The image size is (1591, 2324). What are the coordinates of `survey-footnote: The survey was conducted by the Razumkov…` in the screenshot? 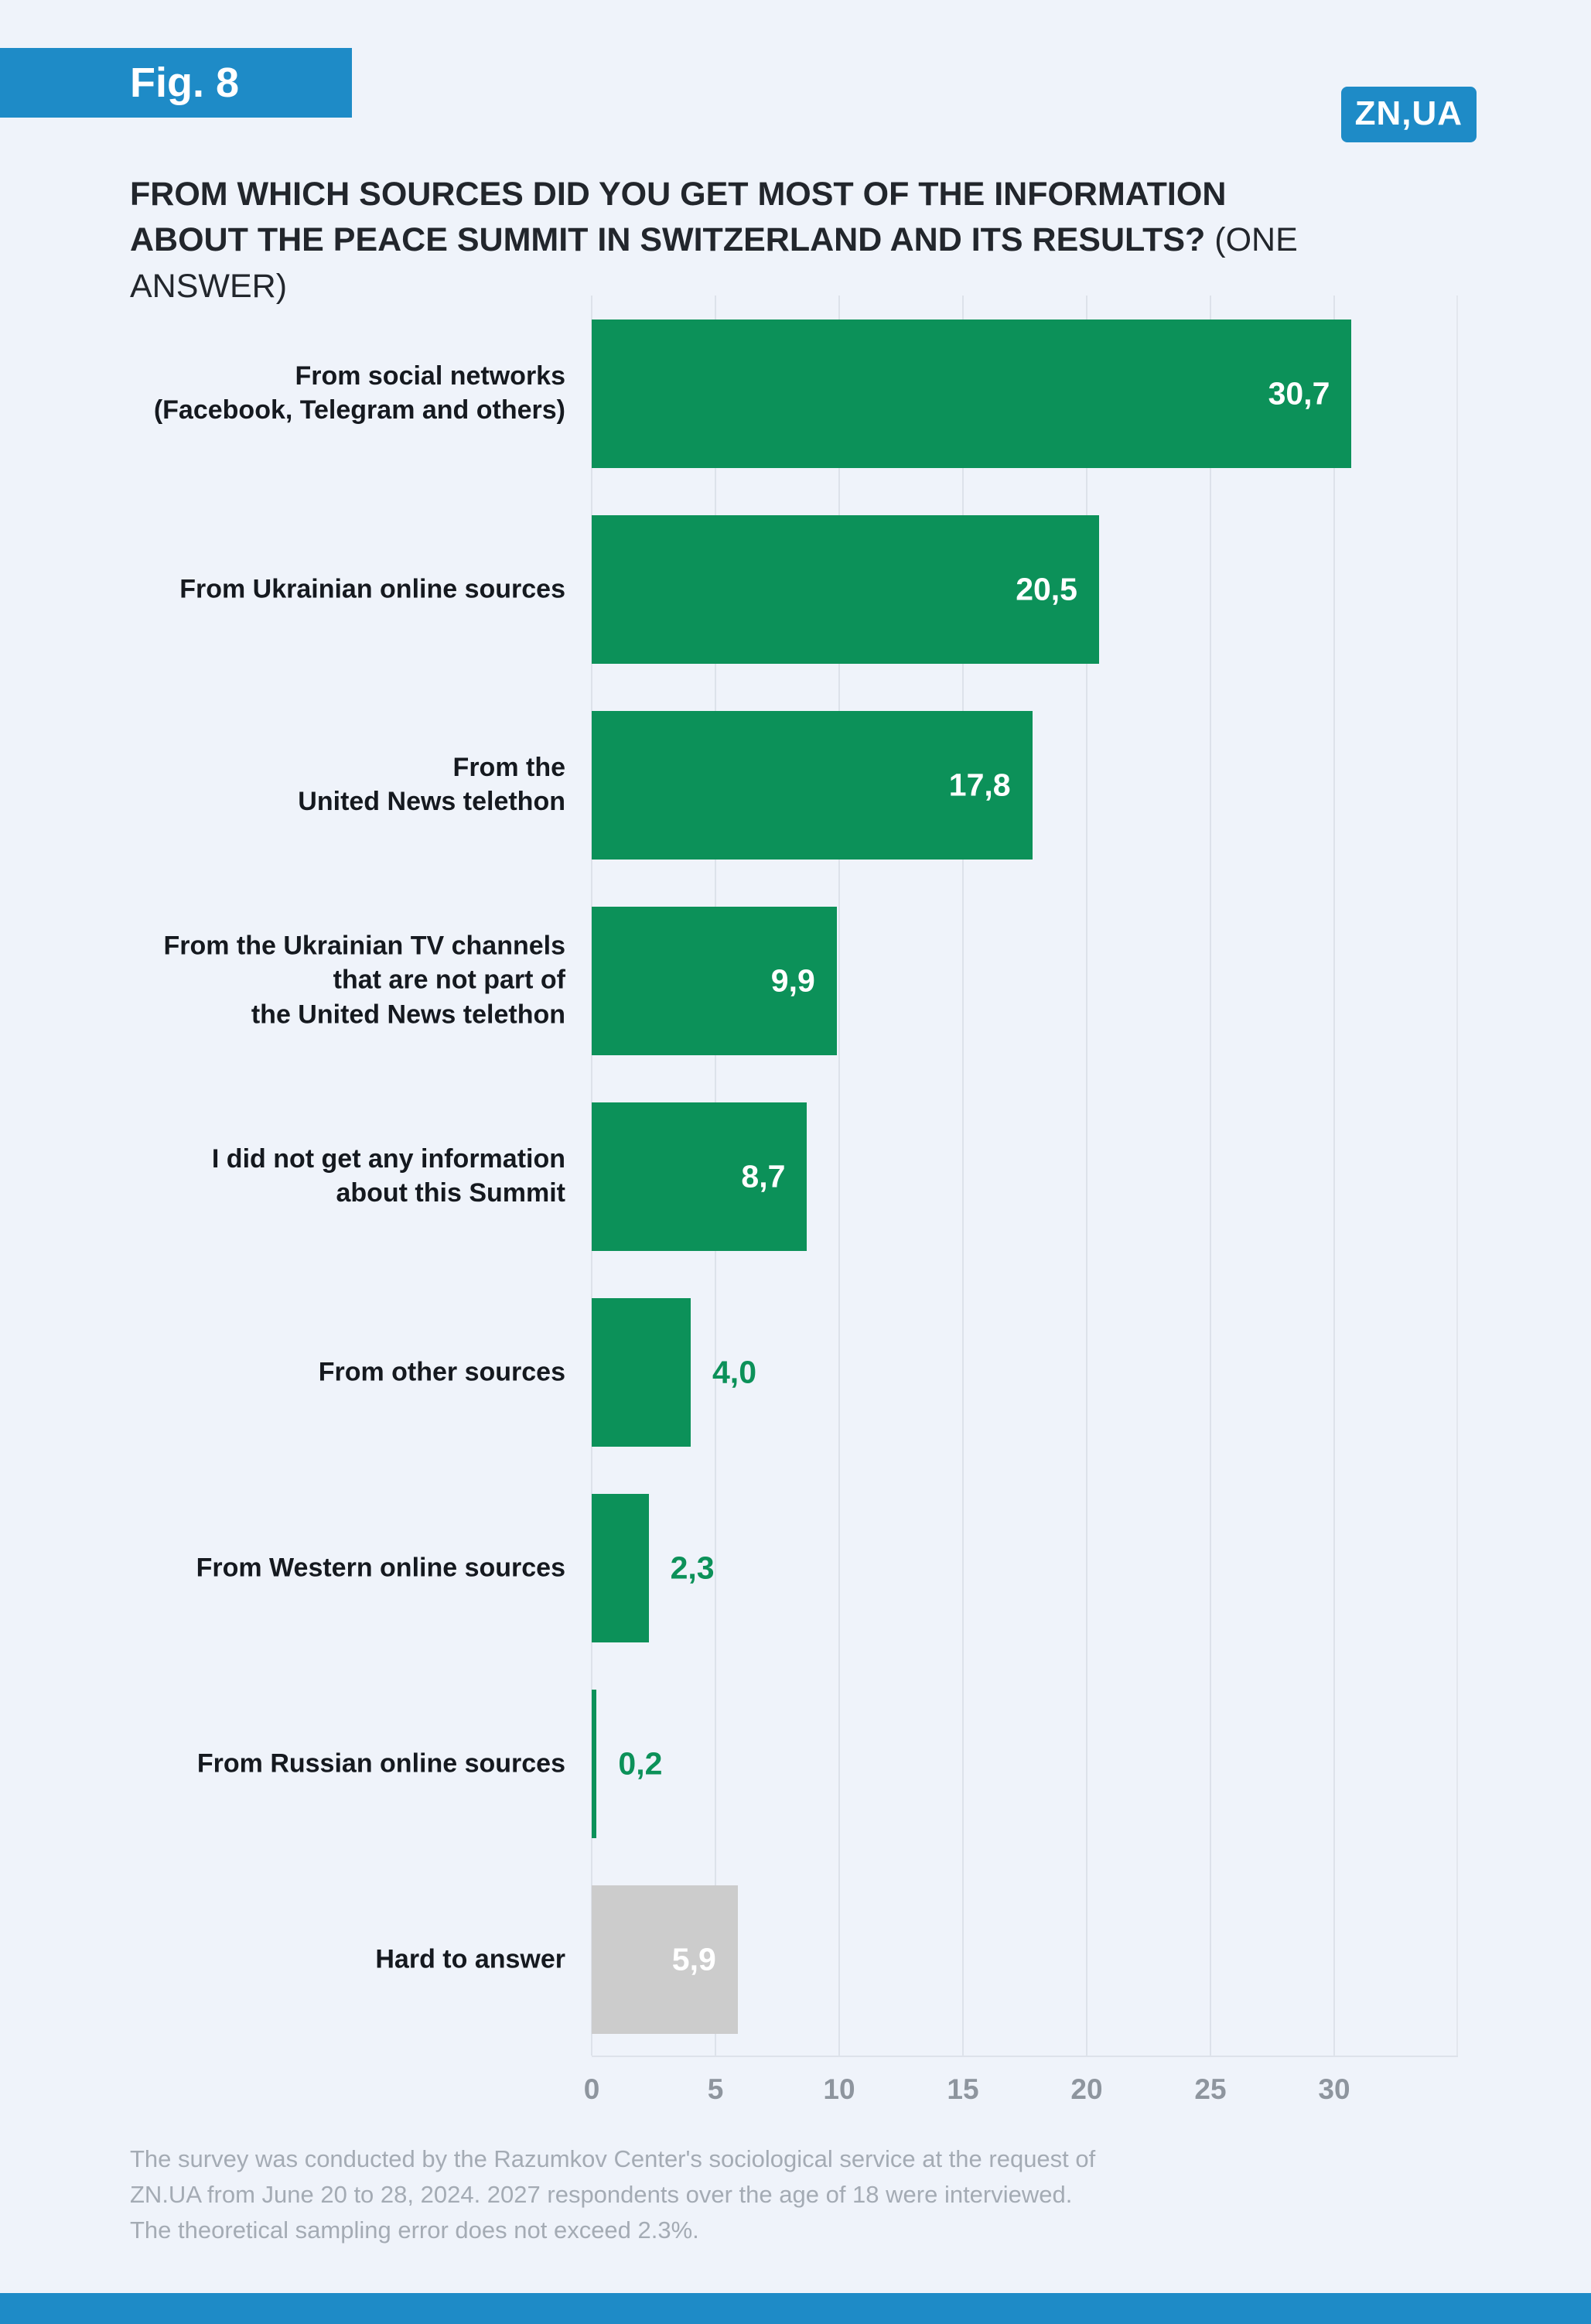 It's located at (613, 2194).